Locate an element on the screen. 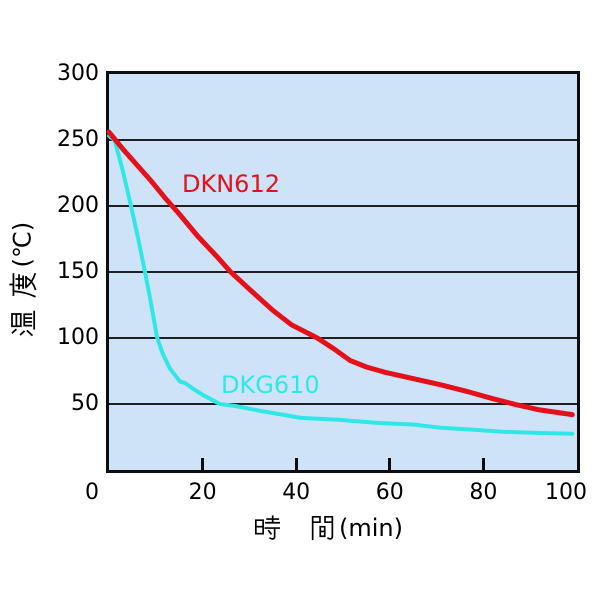 The width and height of the screenshot is (600, 600). kanji-toki-time-icon is located at coordinates (267, 527).